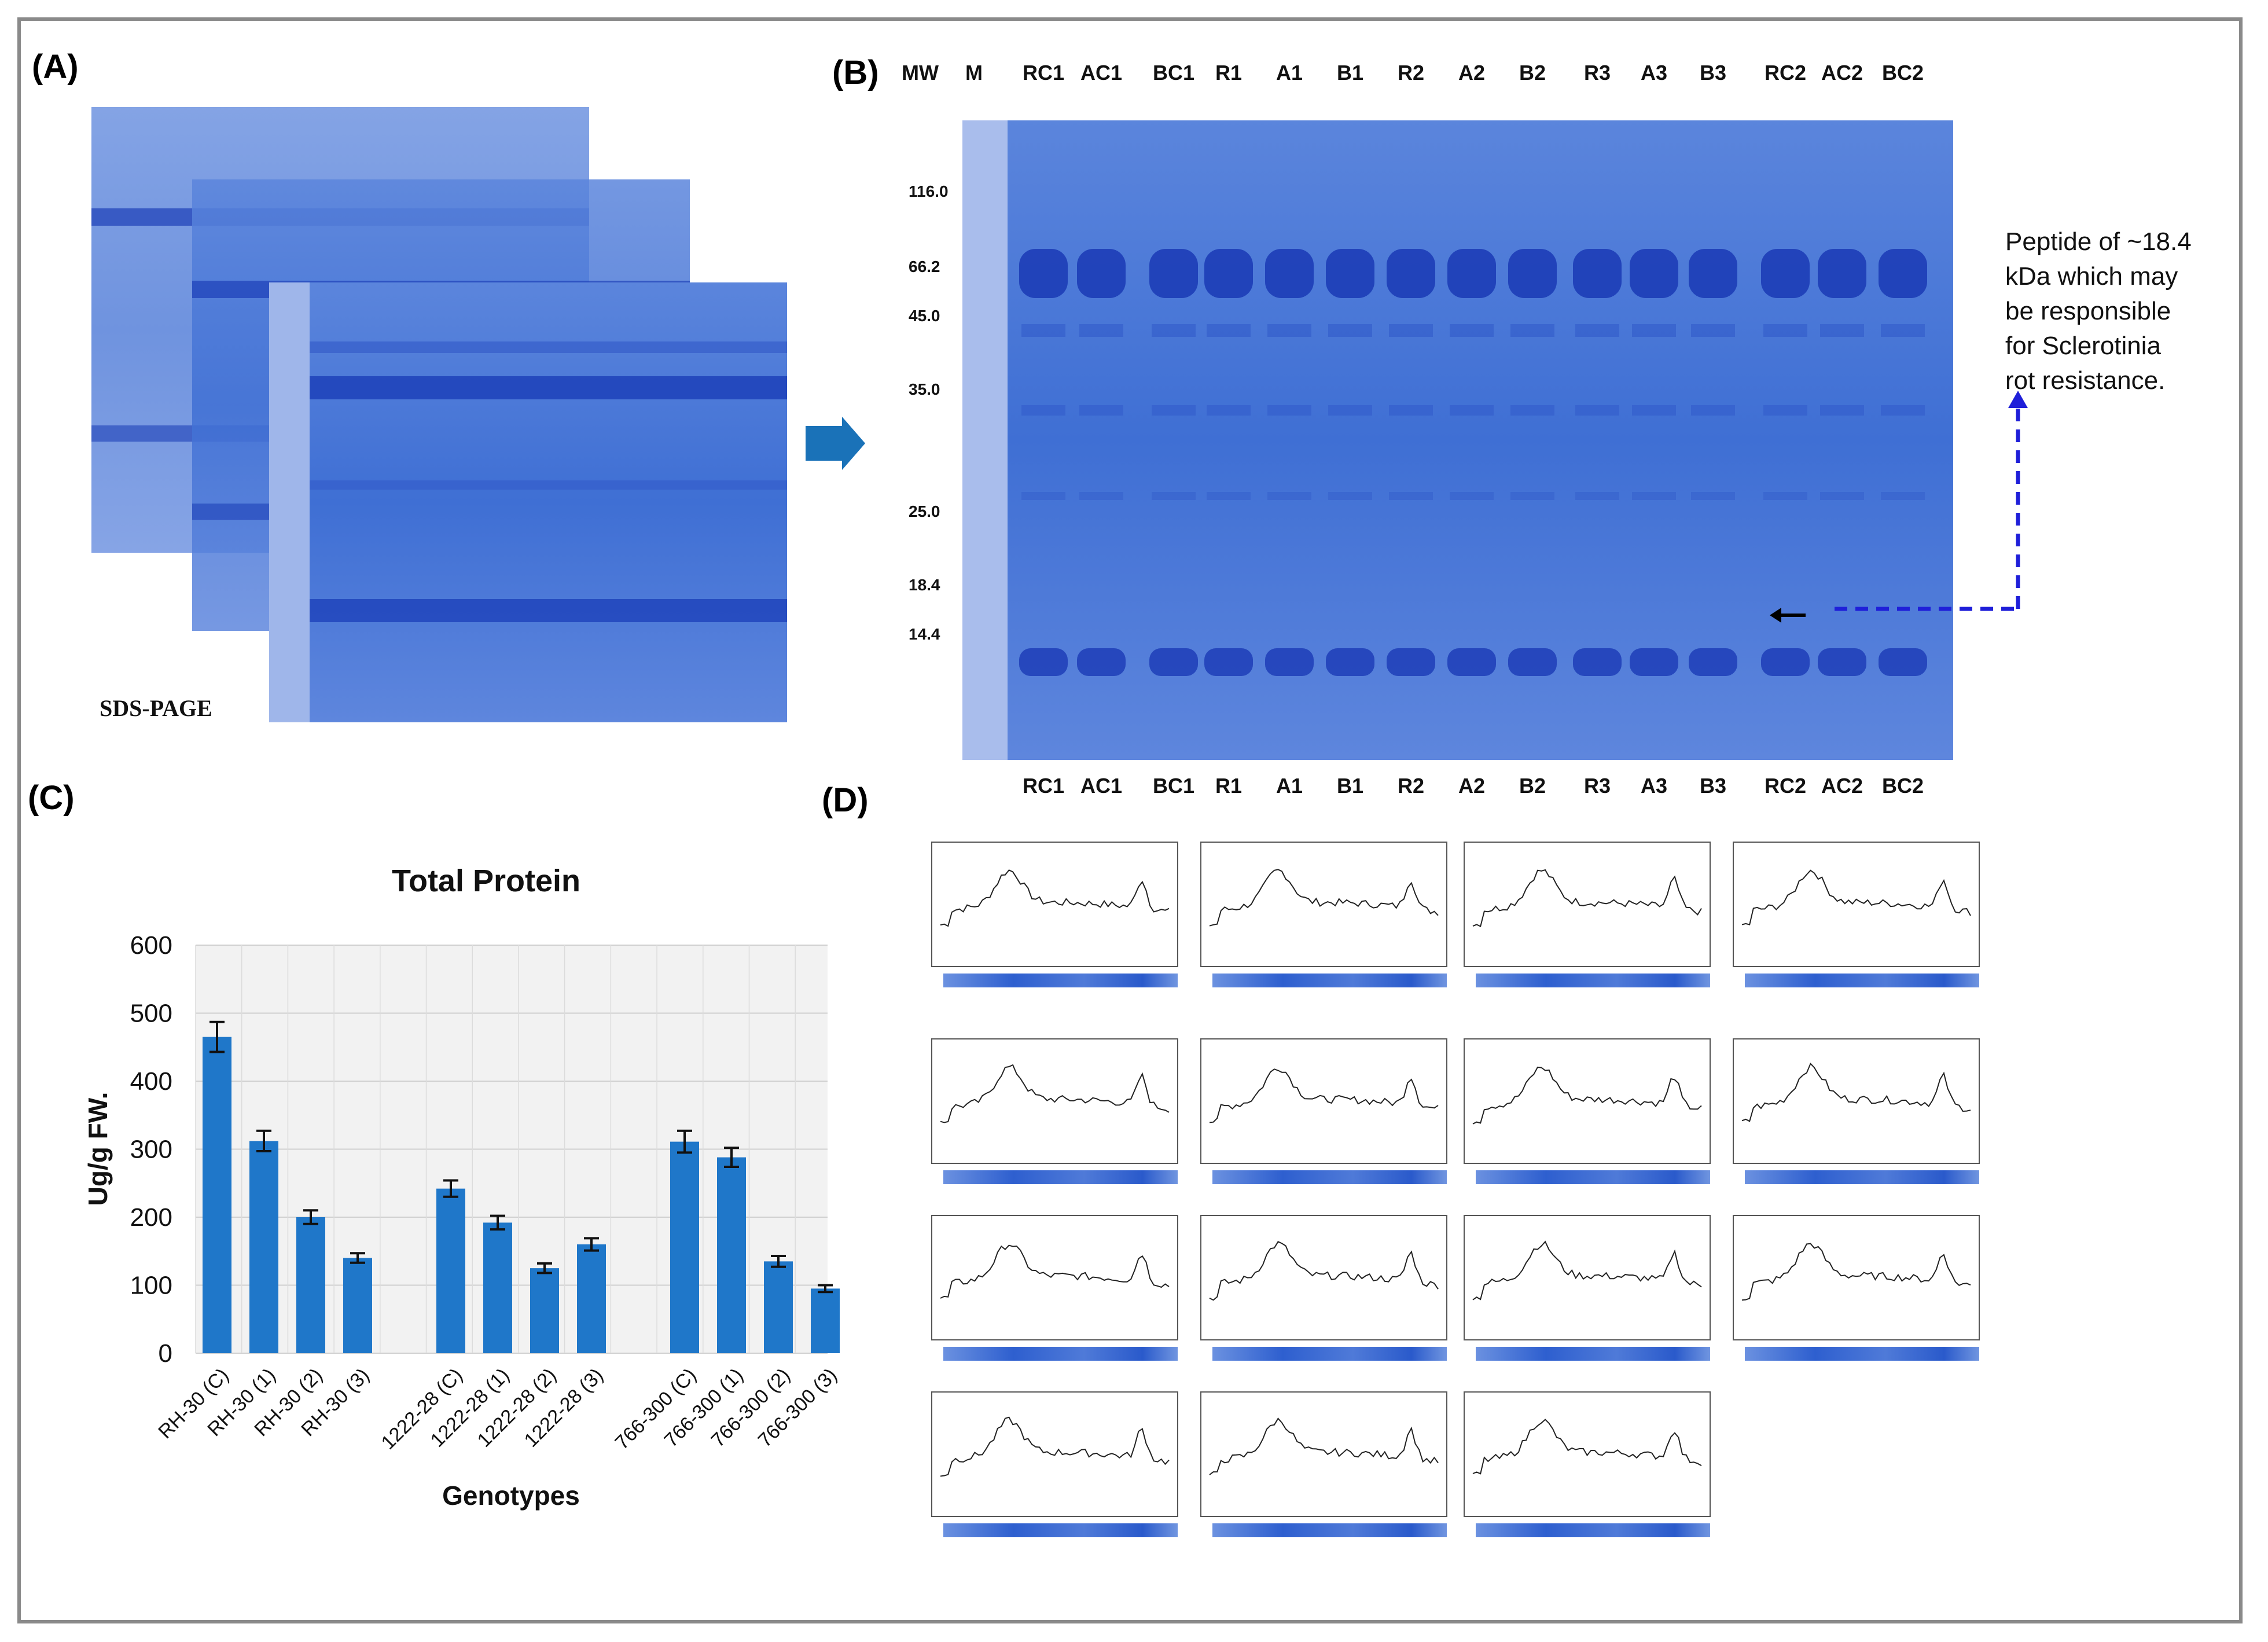 The width and height of the screenshot is (2268, 1642). I want to click on mw-marker-label: 116.0, so click(929, 191).